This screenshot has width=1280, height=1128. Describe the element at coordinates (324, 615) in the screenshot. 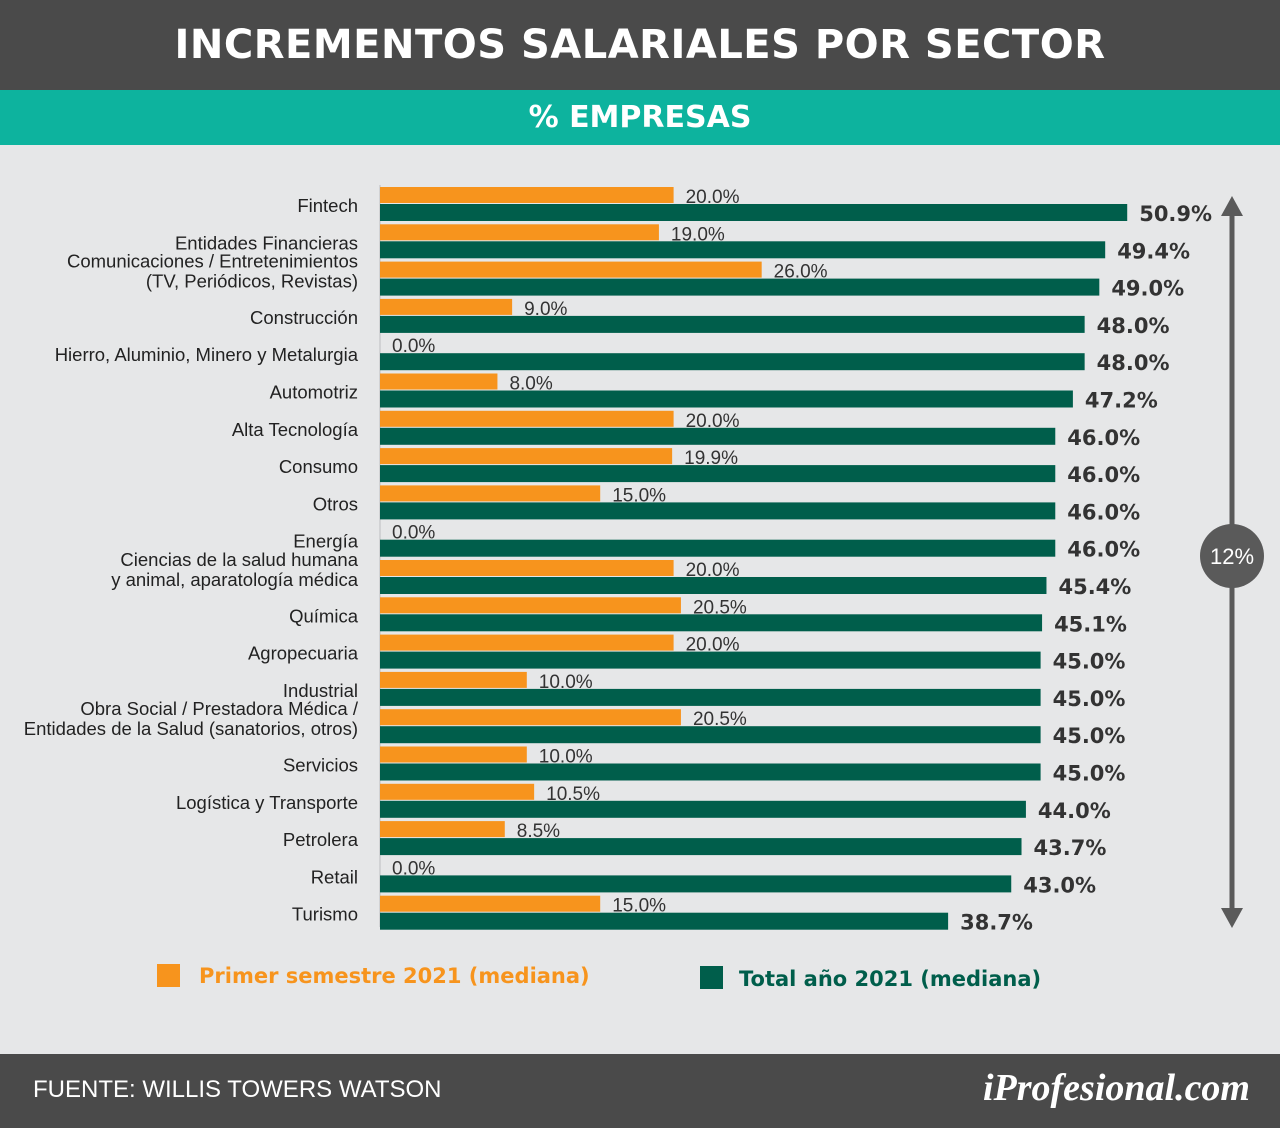

I see `category-label: Química` at that location.